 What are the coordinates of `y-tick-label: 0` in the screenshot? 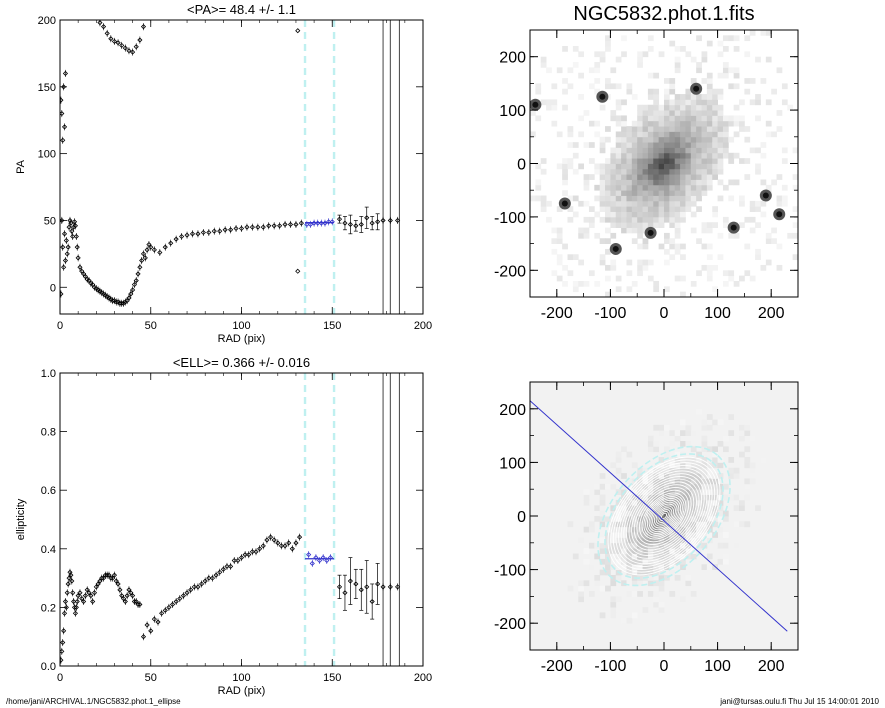 It's located at (521, 517).